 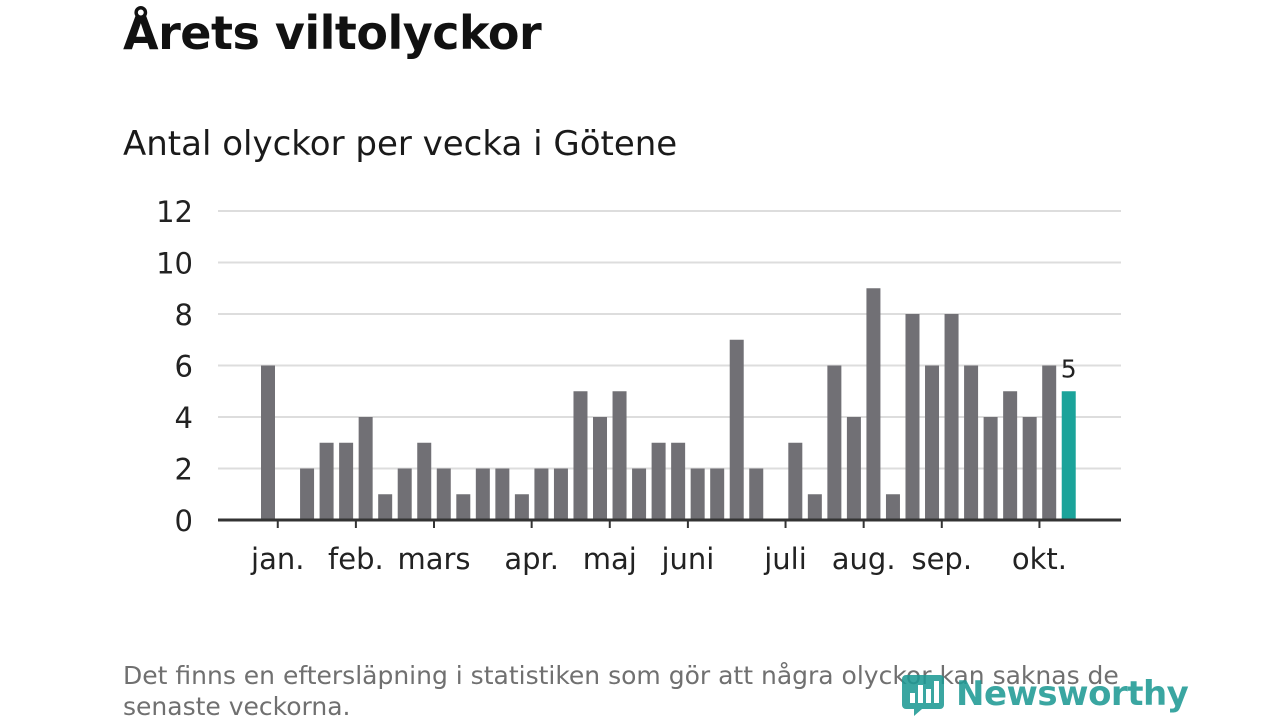 I want to click on x-tick-label: apr., so click(x=531, y=559).